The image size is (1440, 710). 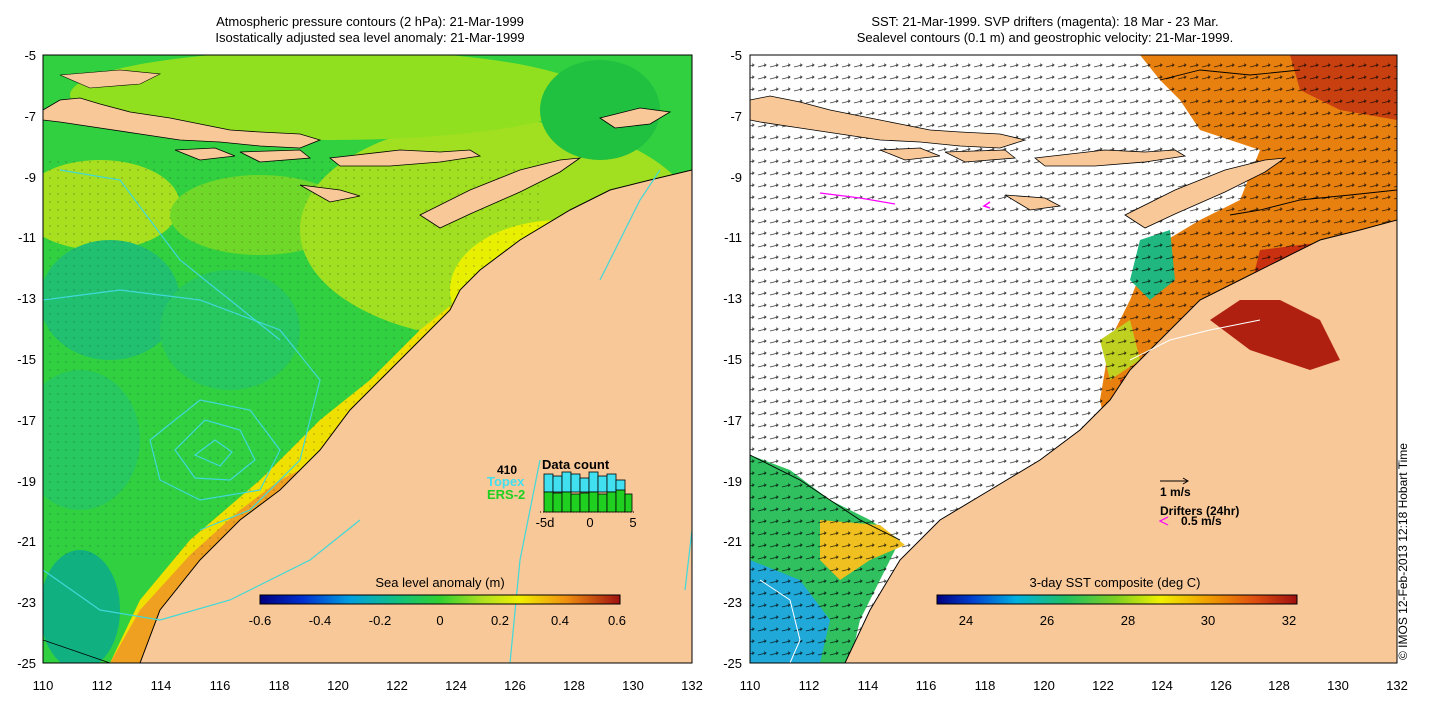 I want to click on drifter-track, so click(x=986, y=205).